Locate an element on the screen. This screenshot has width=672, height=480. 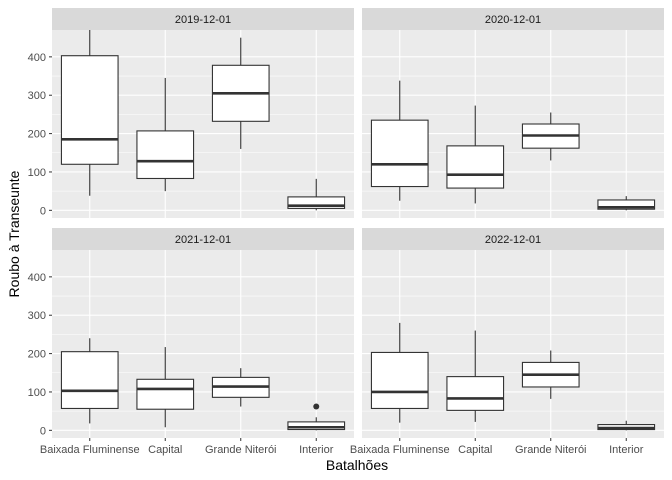
facet-strip-label: 2021-12-01 is located at coordinates (203, 240).